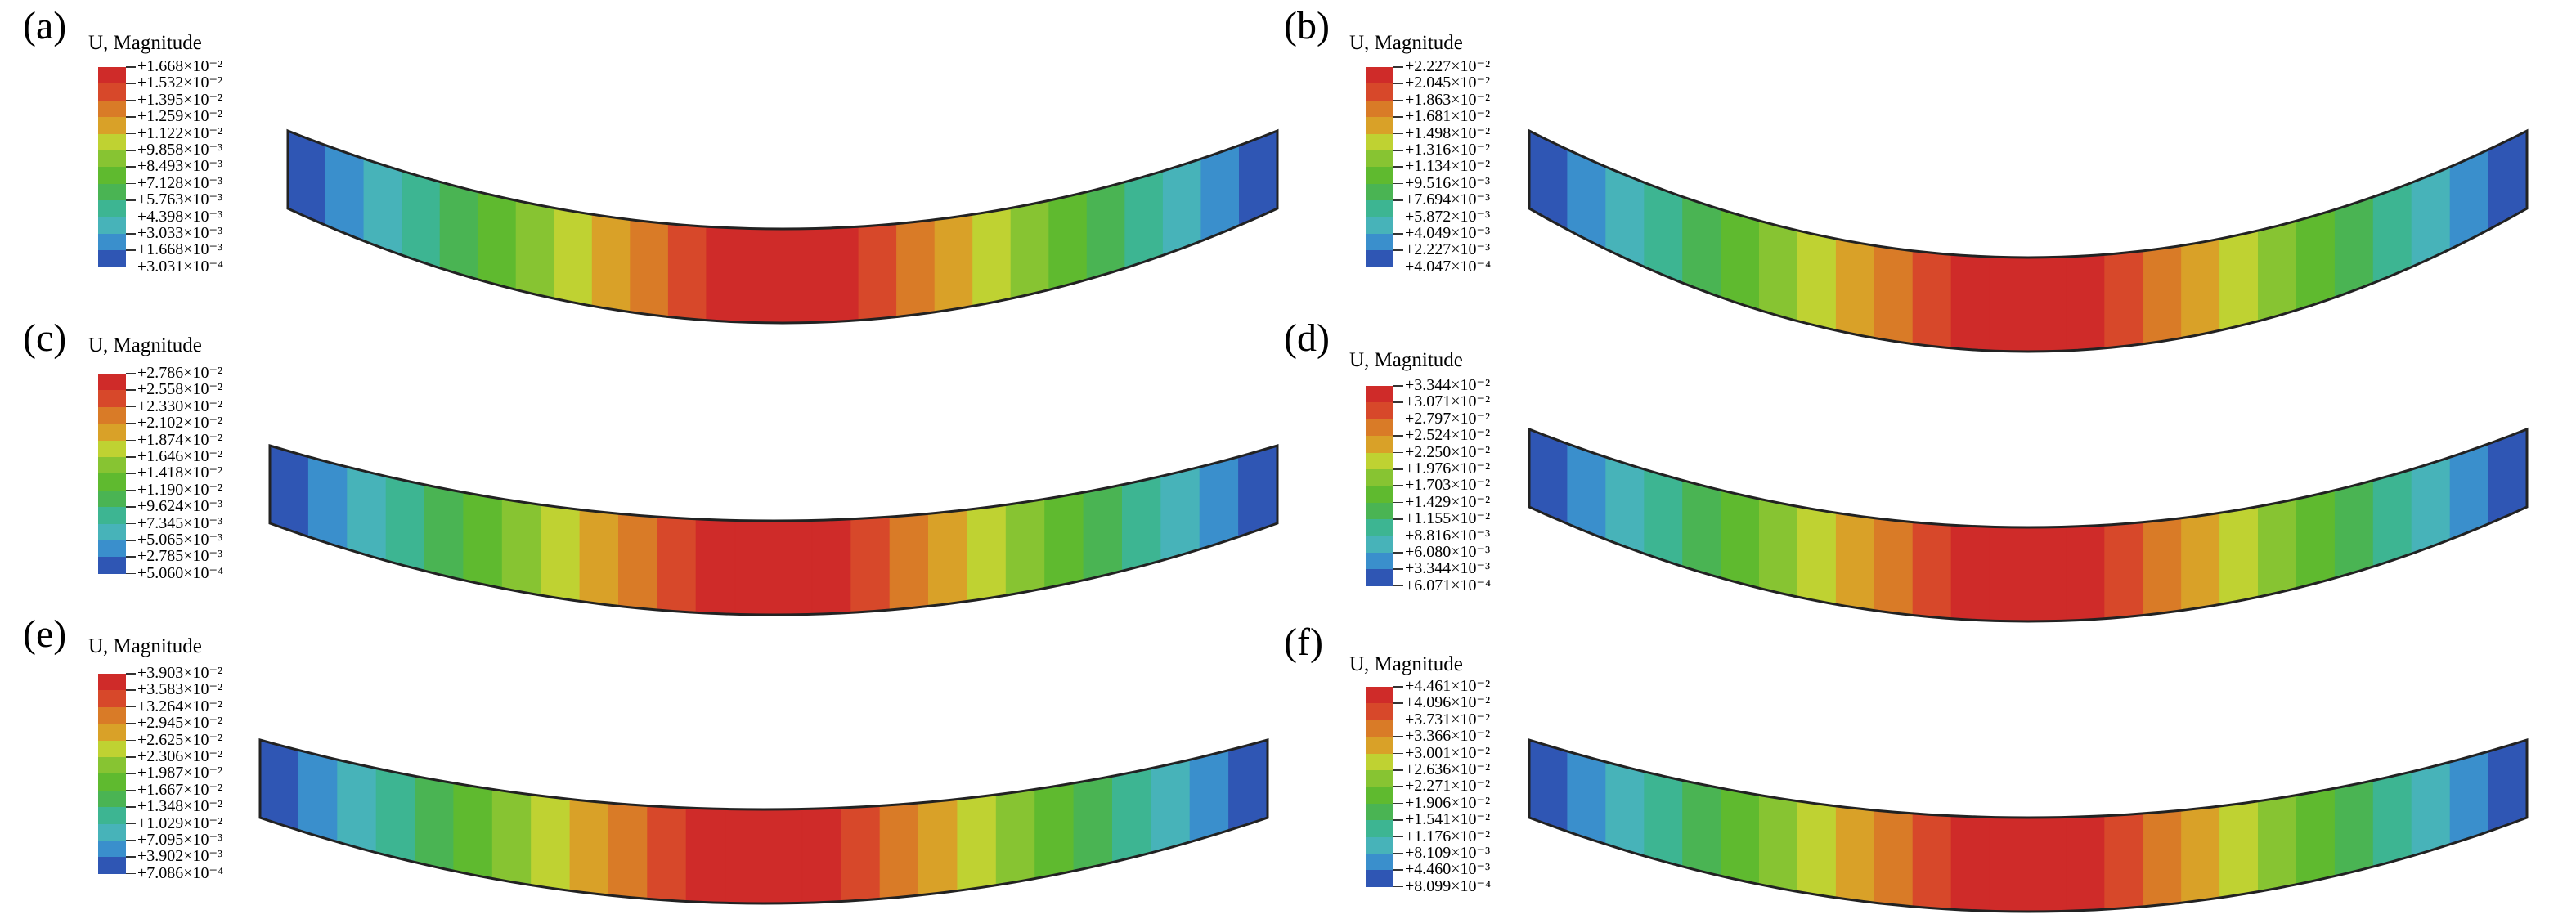 Image resolution: width=2576 pixels, height=919 pixels. Describe the element at coordinates (180, 756) in the screenshot. I see `legend-value: +2.306×10⁻²` at that location.